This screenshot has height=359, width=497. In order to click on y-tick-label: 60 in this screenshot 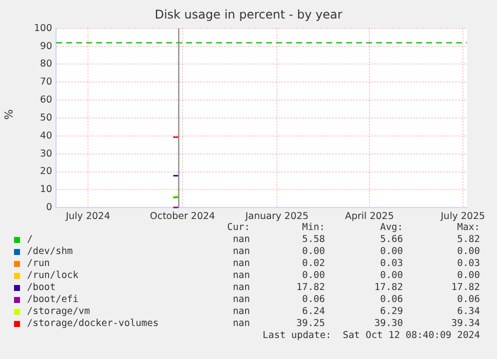, I will do `click(46, 100)`.